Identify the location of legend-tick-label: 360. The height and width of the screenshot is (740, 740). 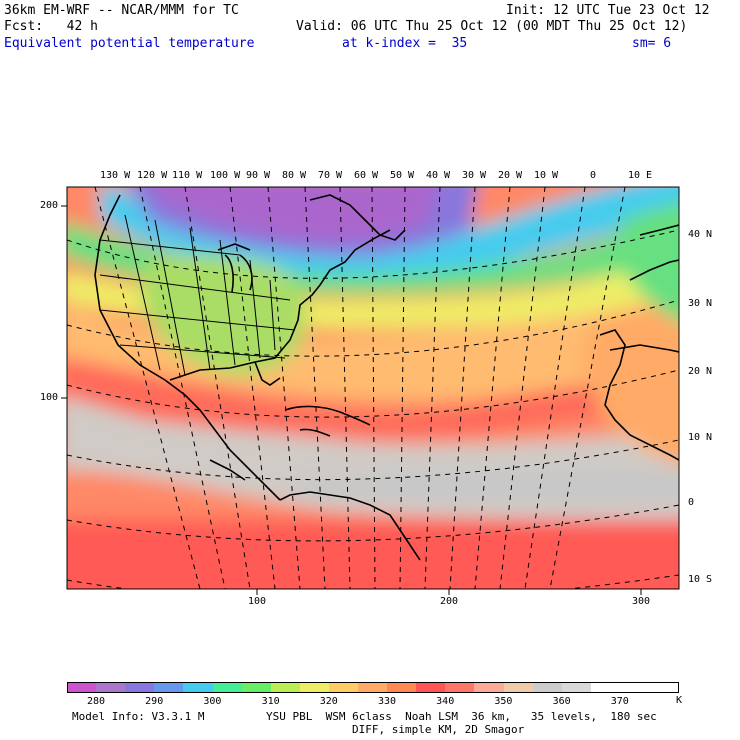
(561, 701).